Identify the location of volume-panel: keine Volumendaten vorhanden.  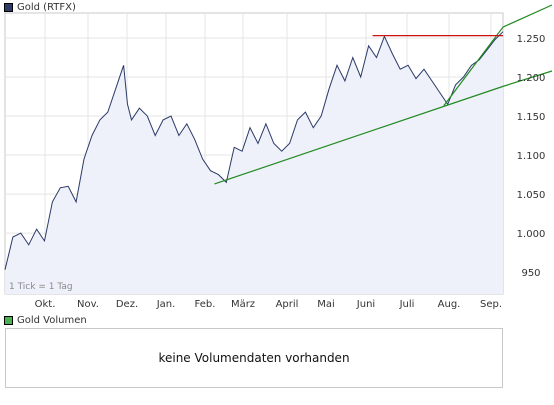
(254, 358).